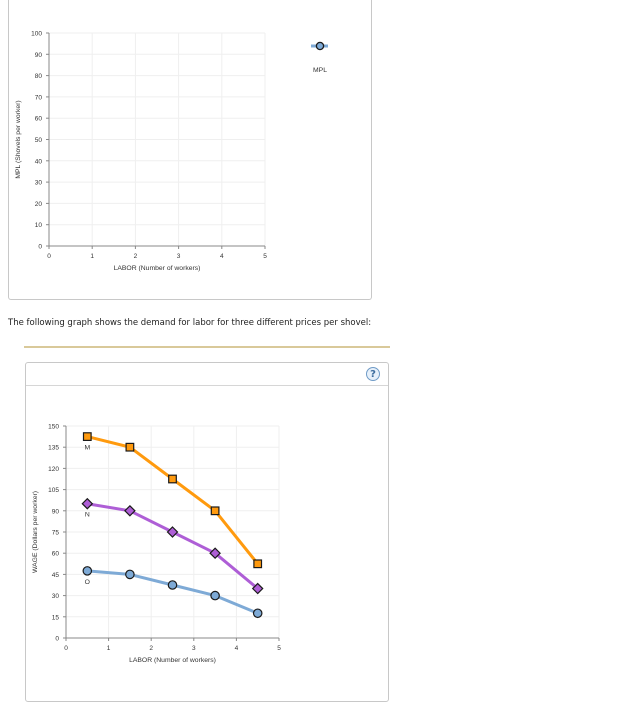 The height and width of the screenshot is (702, 618). I want to click on demand-curve-n: N, so click(172, 546).